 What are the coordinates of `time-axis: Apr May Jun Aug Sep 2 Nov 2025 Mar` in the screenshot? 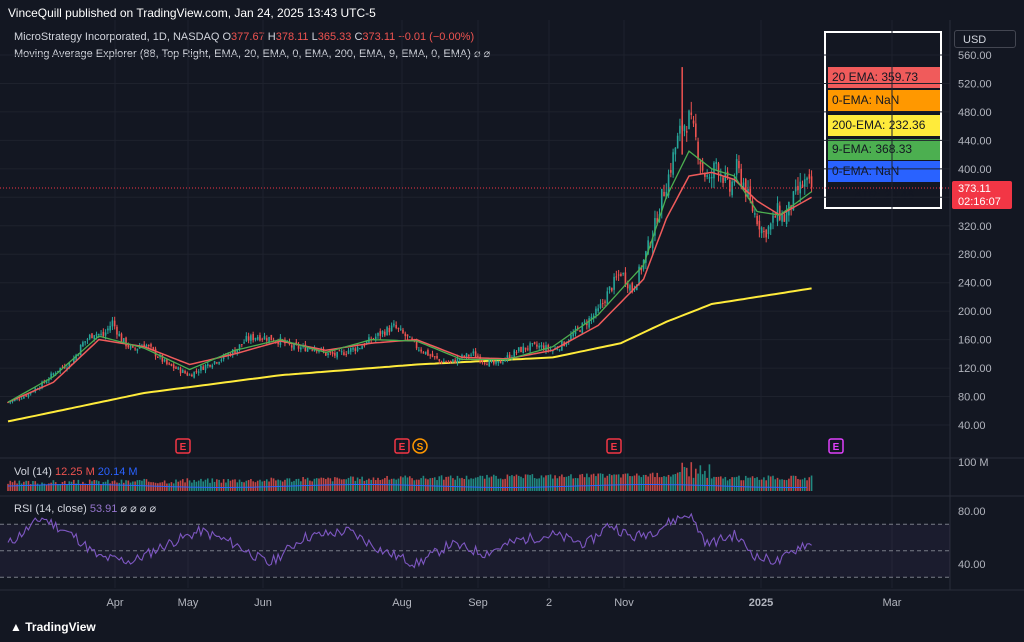 It's located at (503, 603).